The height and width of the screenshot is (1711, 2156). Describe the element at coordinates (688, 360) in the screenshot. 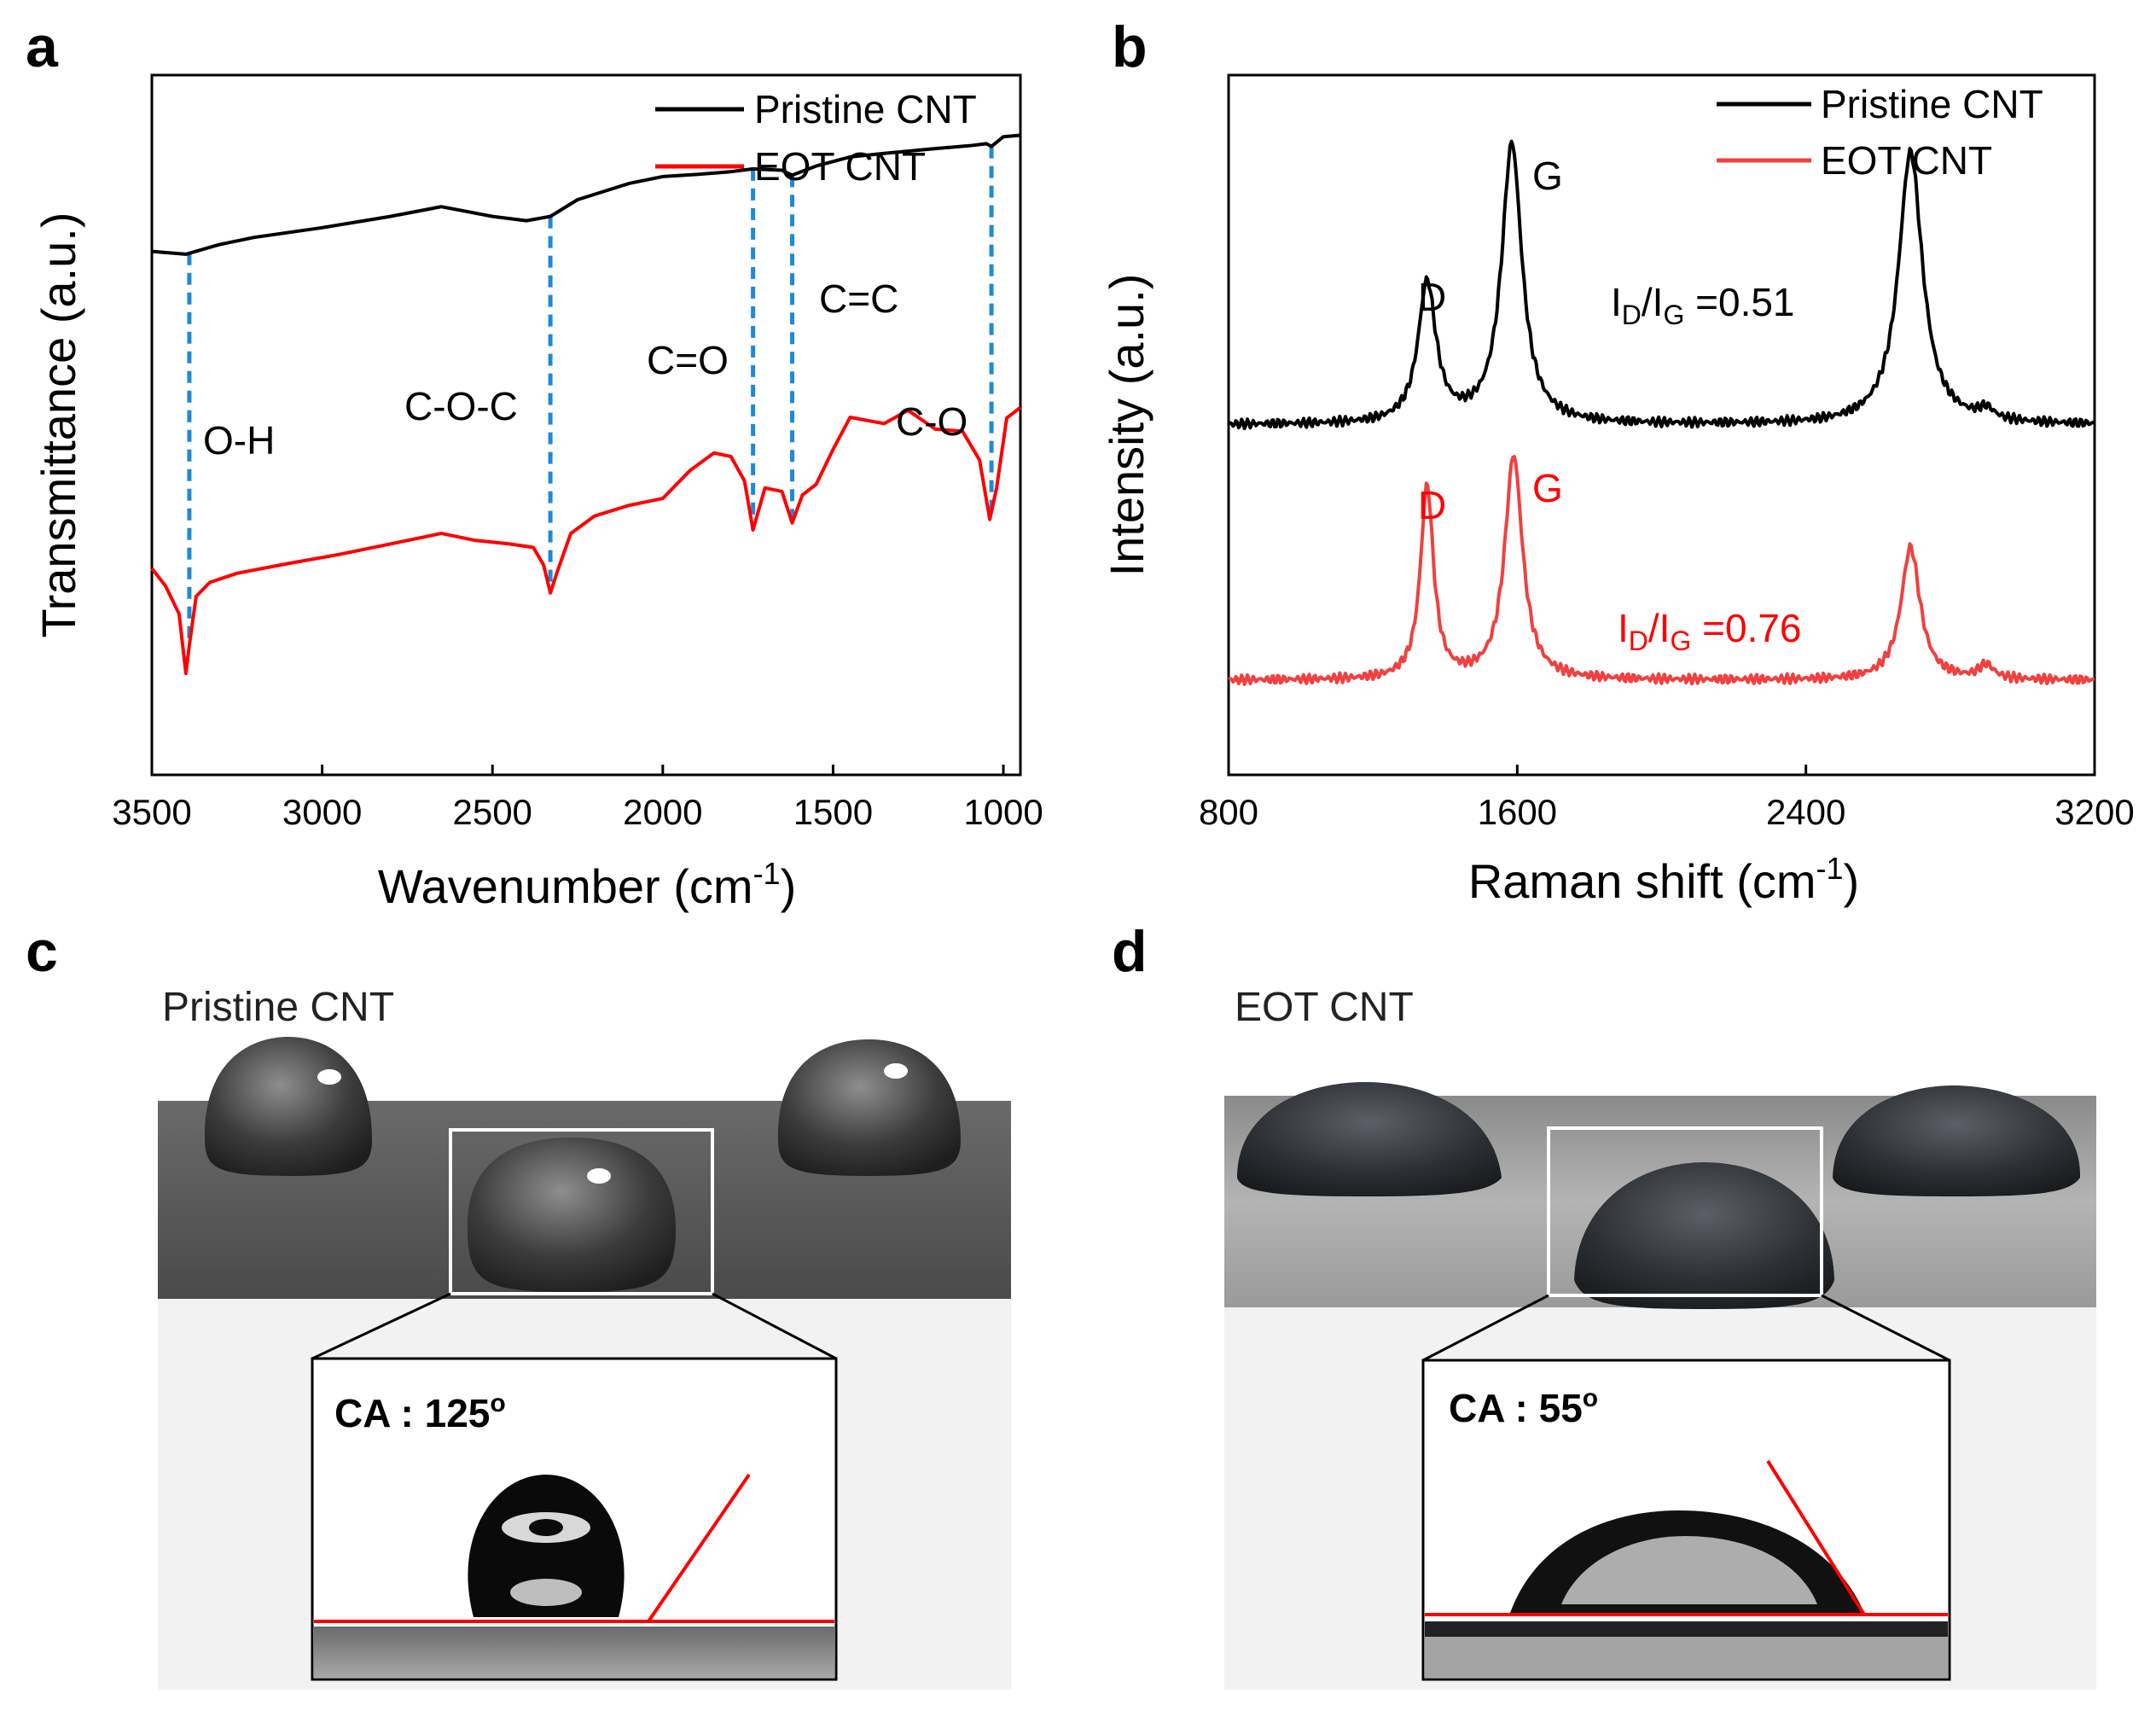

I see `ftir-annotation-co-double: C=O` at that location.